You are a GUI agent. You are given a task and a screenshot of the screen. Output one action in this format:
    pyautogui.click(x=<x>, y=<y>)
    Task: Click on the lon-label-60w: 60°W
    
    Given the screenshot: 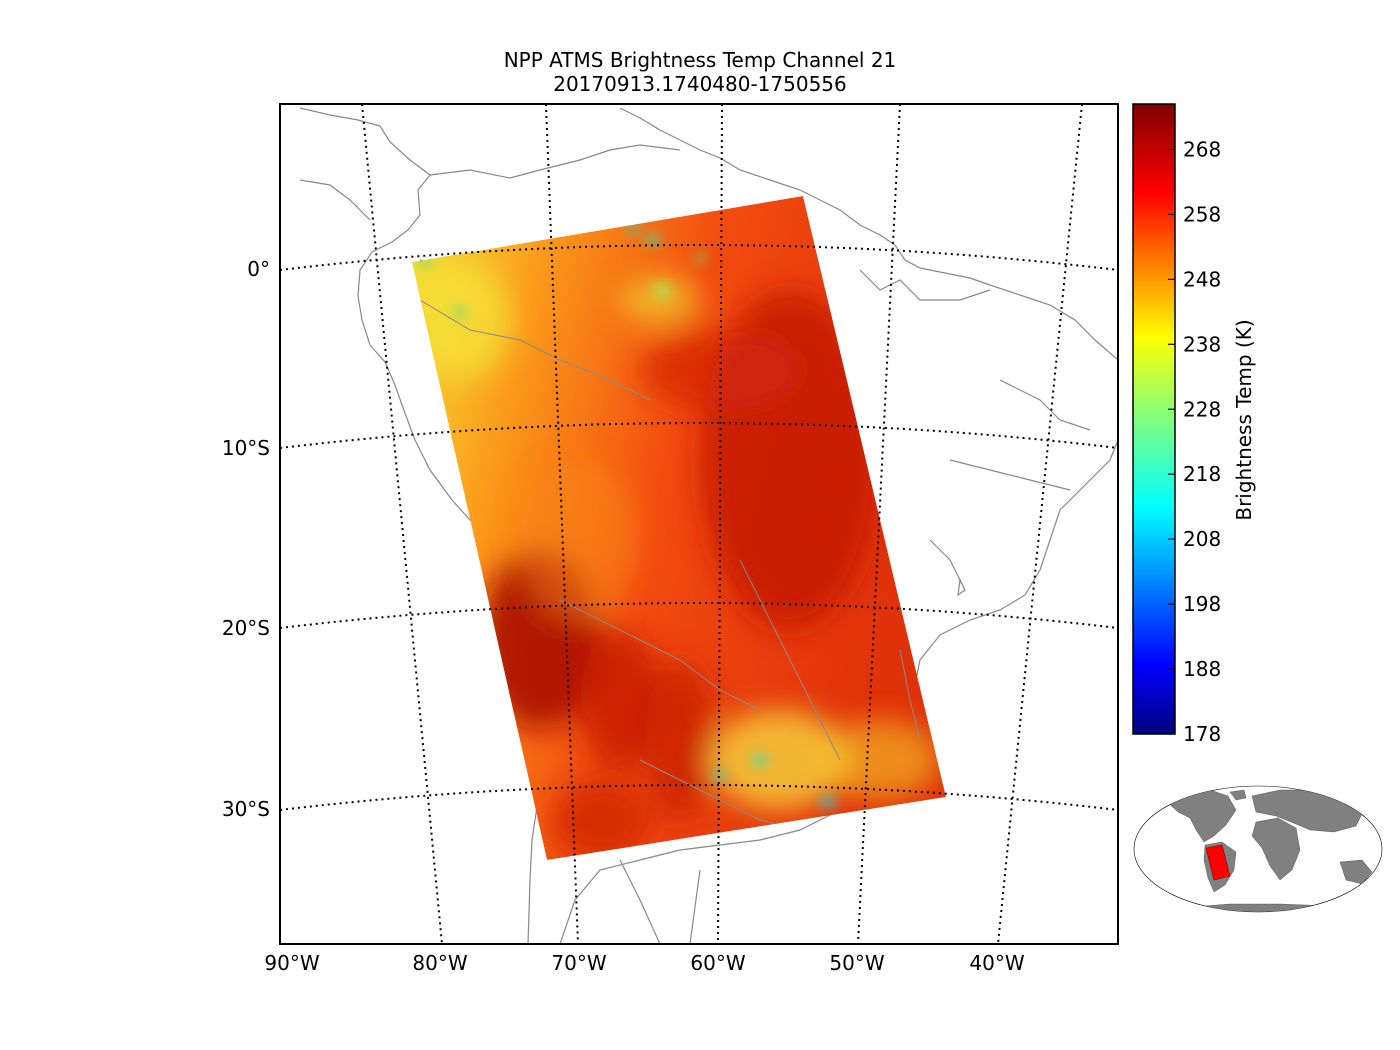 What is the action you would take?
    pyautogui.click(x=717, y=963)
    